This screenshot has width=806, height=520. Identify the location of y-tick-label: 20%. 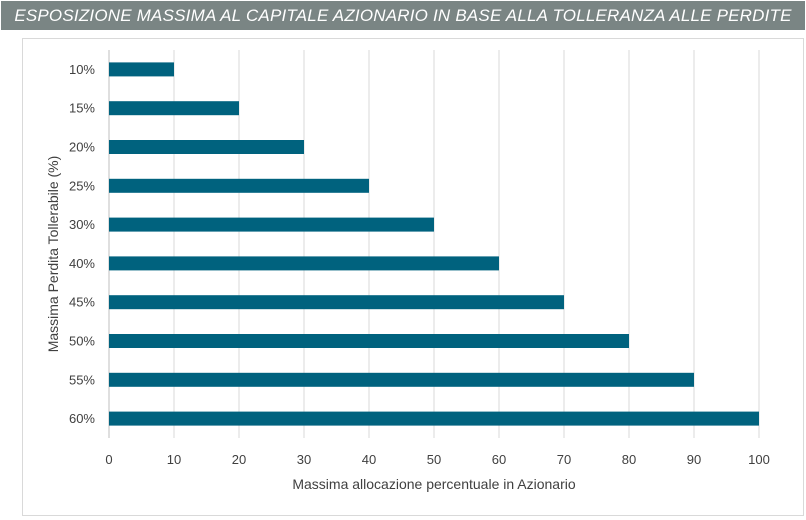
(82, 147).